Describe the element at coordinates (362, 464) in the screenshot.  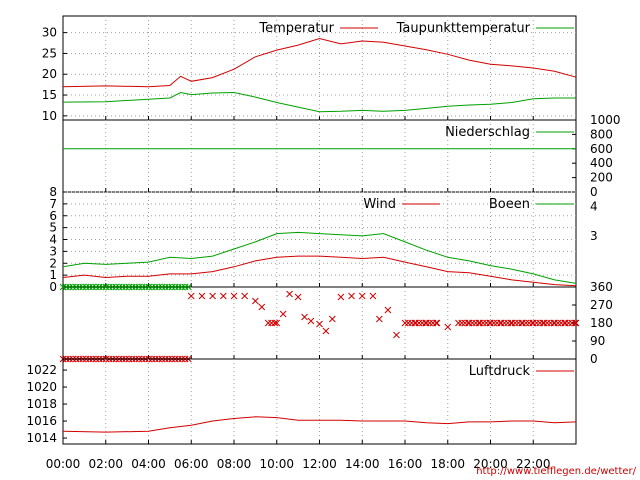
I see `x-tick-label: 14:00` at that location.